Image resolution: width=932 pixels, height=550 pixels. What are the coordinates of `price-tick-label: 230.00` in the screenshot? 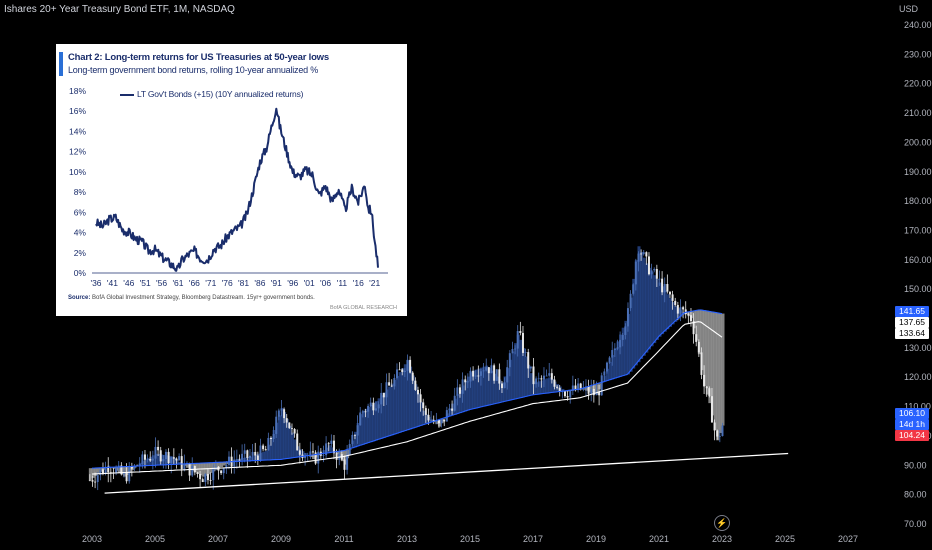 It's located at (918, 54).